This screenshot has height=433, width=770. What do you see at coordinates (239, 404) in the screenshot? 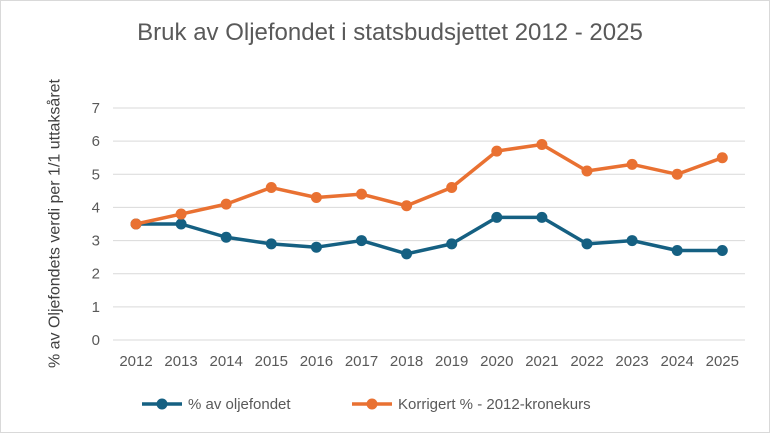
I see `legend-label: % av oljefondet` at bounding box center [239, 404].